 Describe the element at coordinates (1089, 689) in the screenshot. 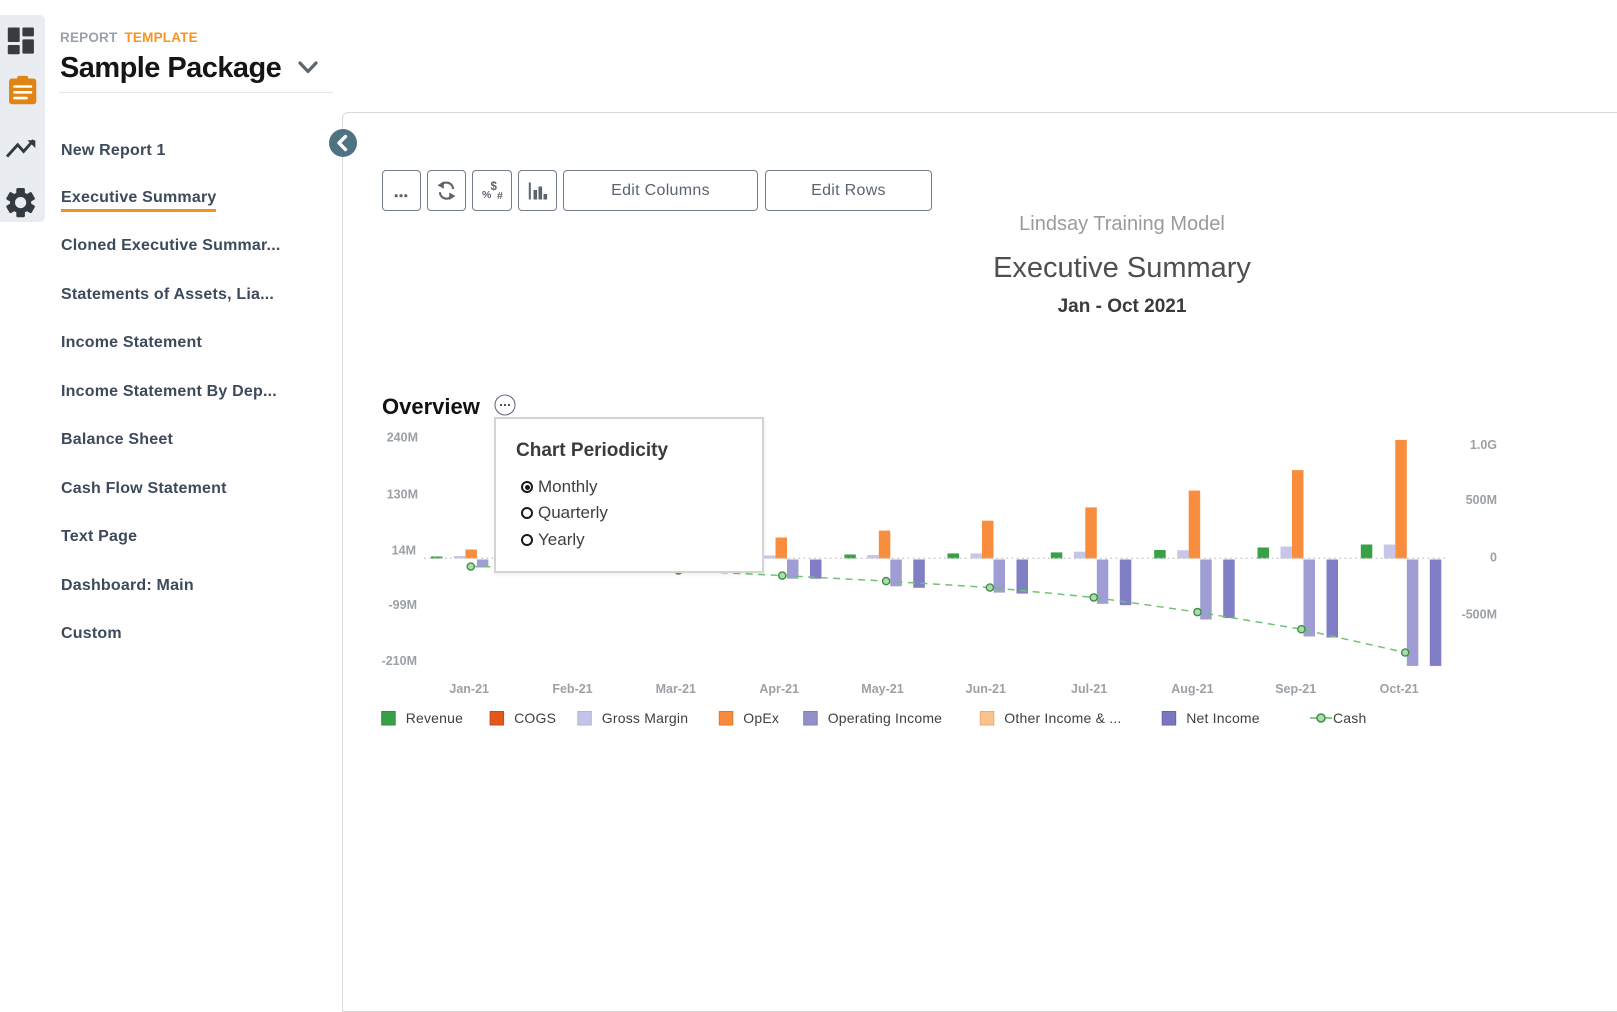

I see `svg-text: Jul-21` at that location.